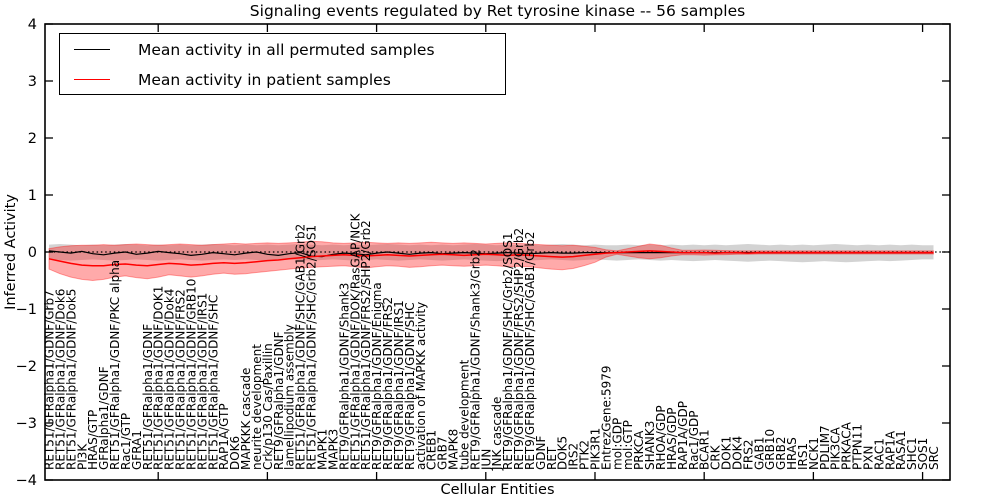 The height and width of the screenshot is (500, 1000). I want to click on svg-text: GRB10, so click(770, 449).